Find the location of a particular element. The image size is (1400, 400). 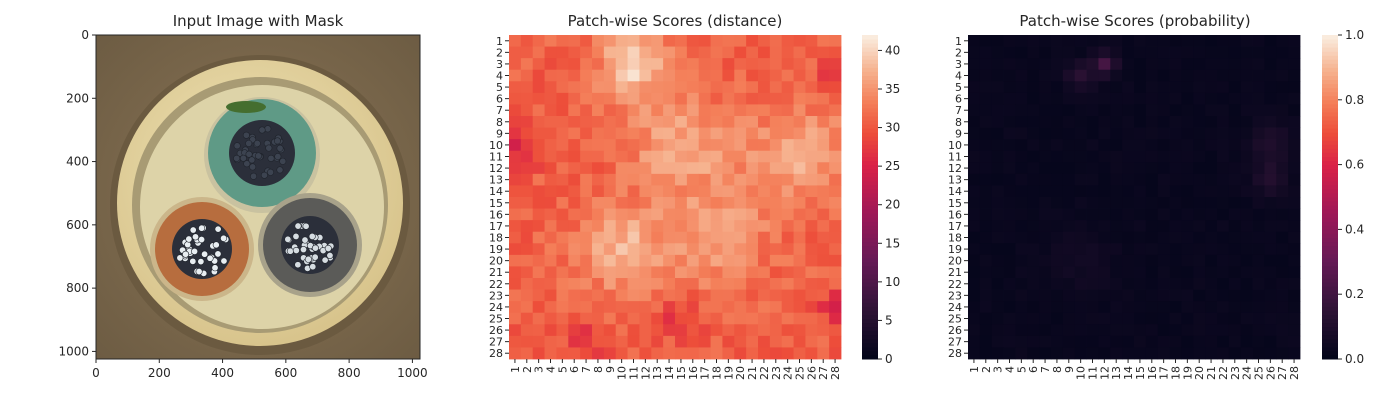

x-tick-label: 15 is located at coordinates (681, 373).